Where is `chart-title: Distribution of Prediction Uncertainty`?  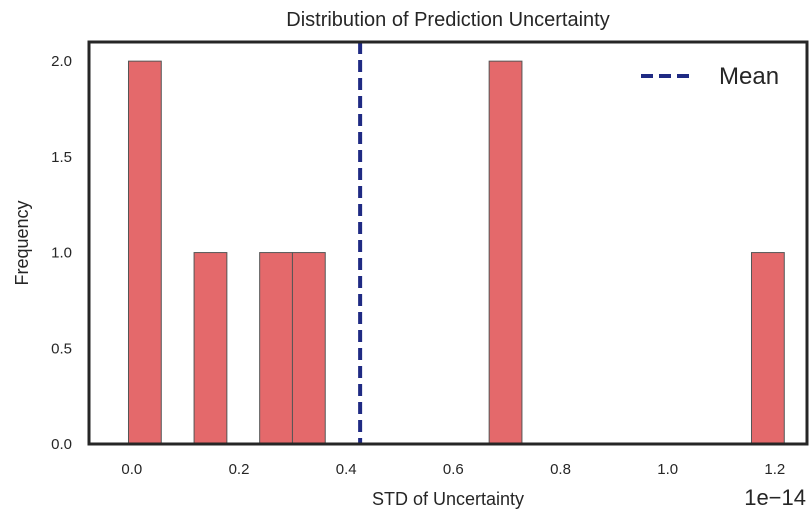
chart-title: Distribution of Prediction Uncertainty is located at coordinates (447, 20).